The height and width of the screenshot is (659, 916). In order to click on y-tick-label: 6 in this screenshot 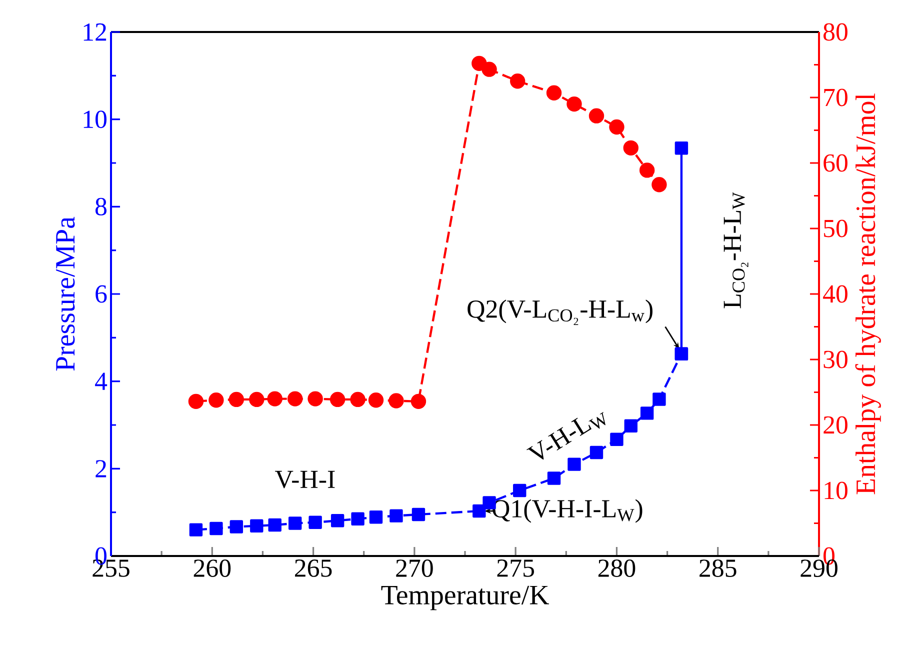, I will do `click(101, 294)`.